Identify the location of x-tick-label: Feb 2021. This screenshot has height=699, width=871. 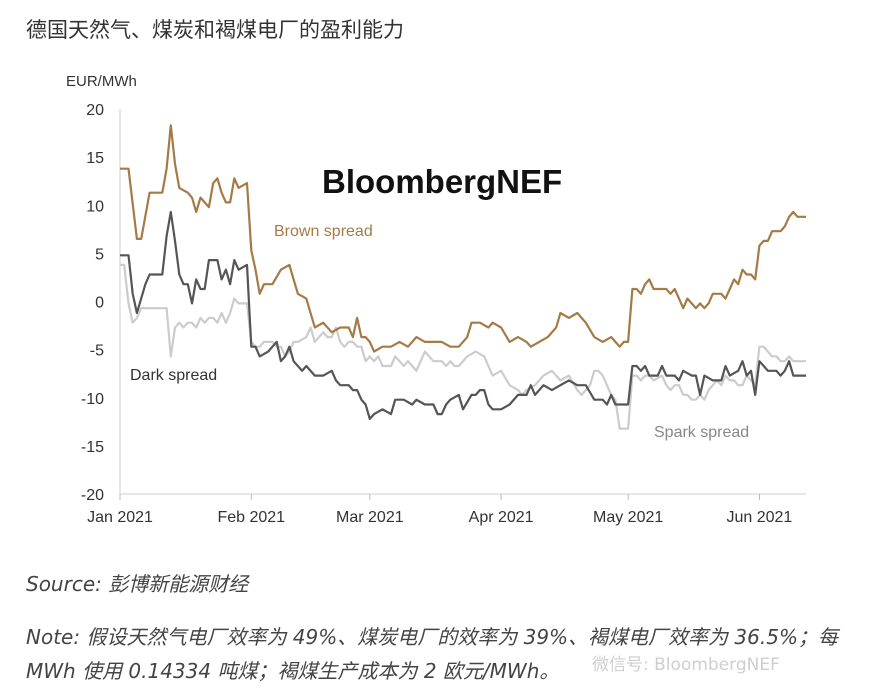
(251, 517).